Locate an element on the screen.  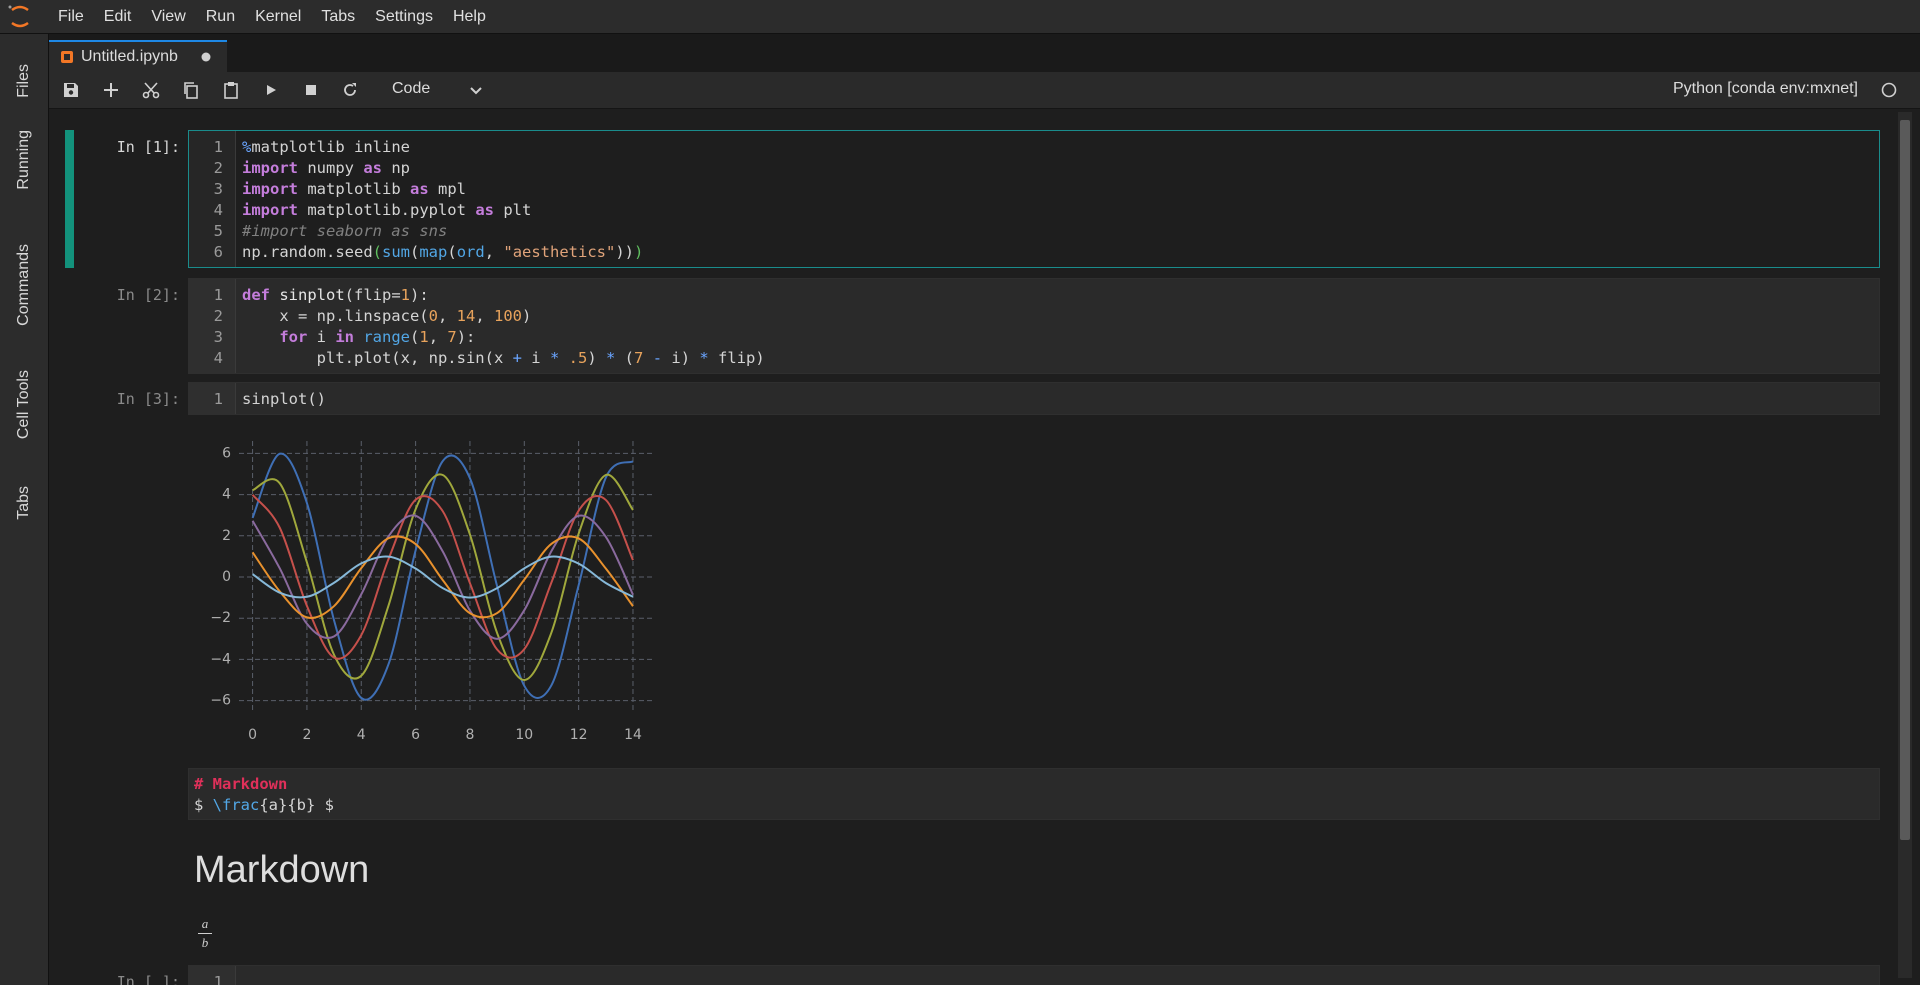
sidebar-tab: Cell Tools is located at coordinates (24, 404).